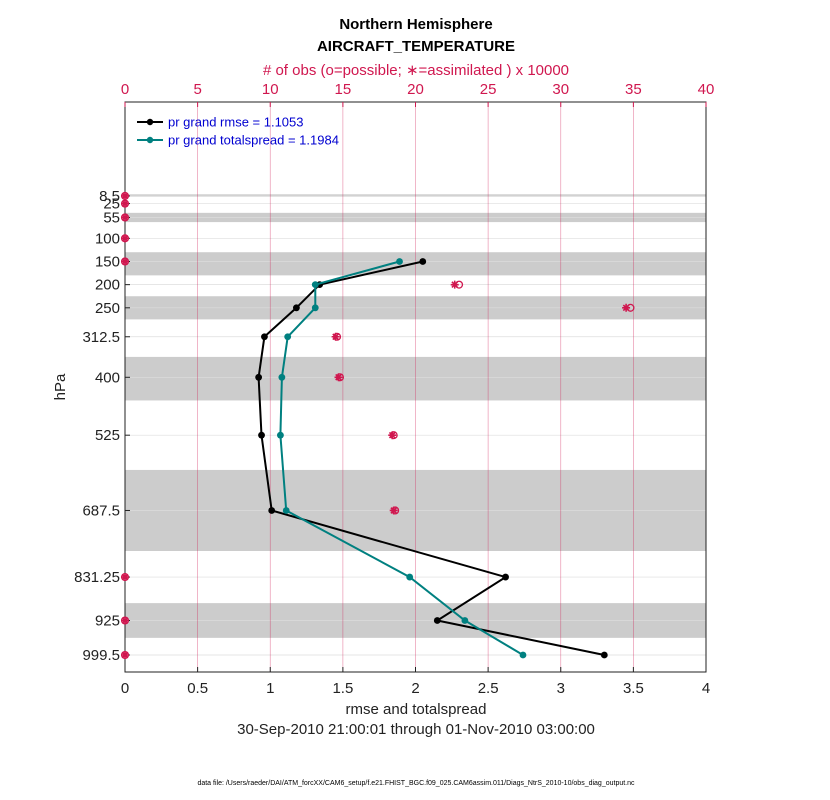 This screenshot has height=800, width=830. I want to click on y-tick-label: 525, so click(107, 435).